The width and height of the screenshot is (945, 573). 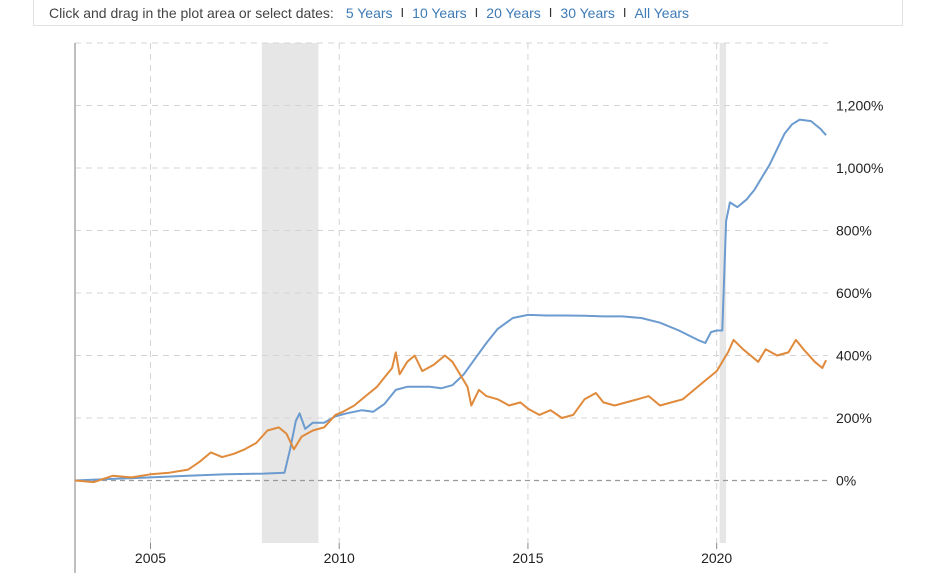 I want to click on y-tick-label: 1,200%, so click(x=859, y=106).